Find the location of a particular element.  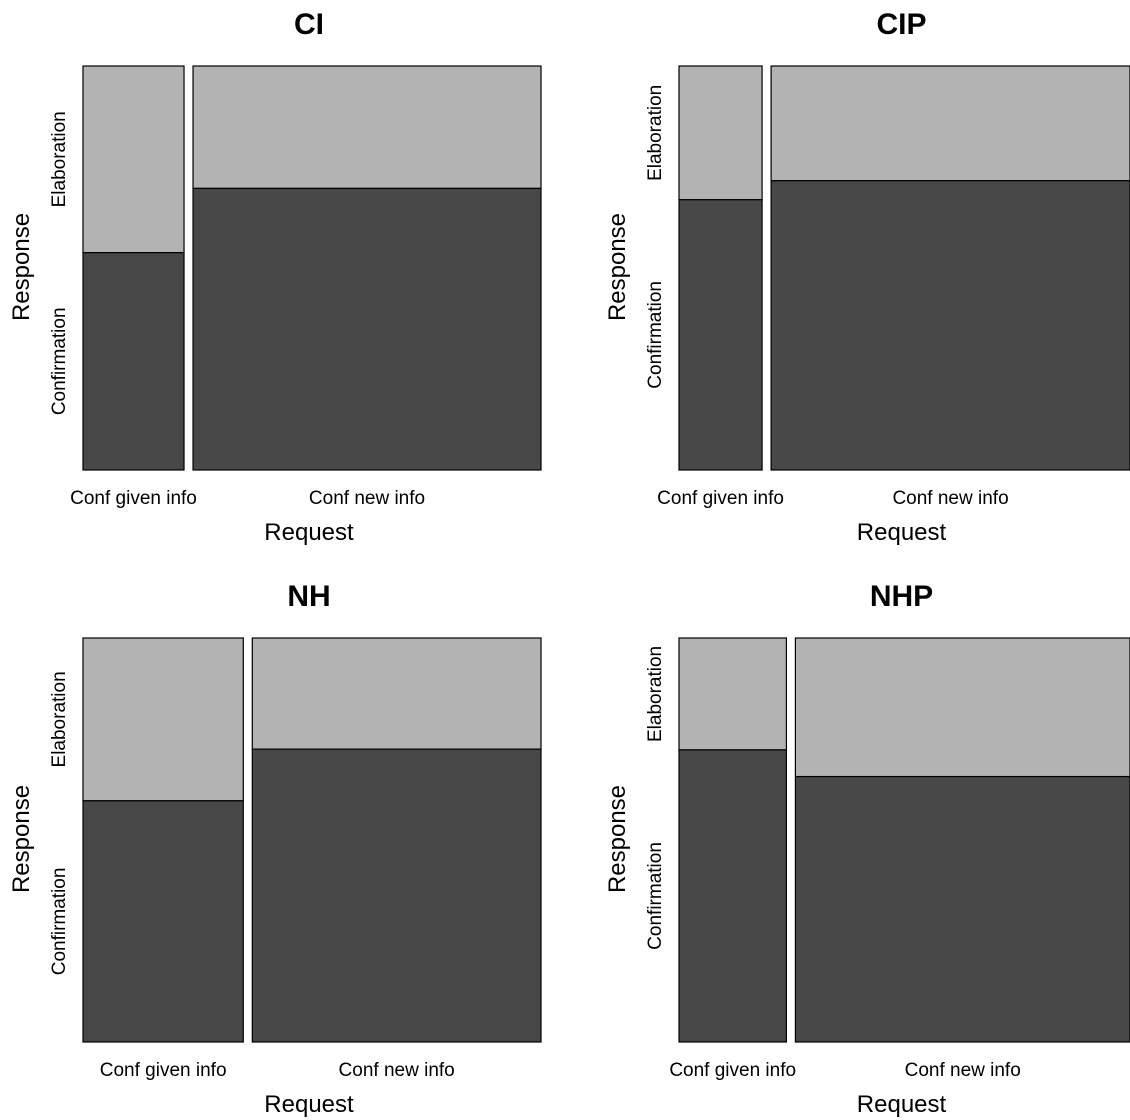

panel-title: CIP is located at coordinates (901, 24).